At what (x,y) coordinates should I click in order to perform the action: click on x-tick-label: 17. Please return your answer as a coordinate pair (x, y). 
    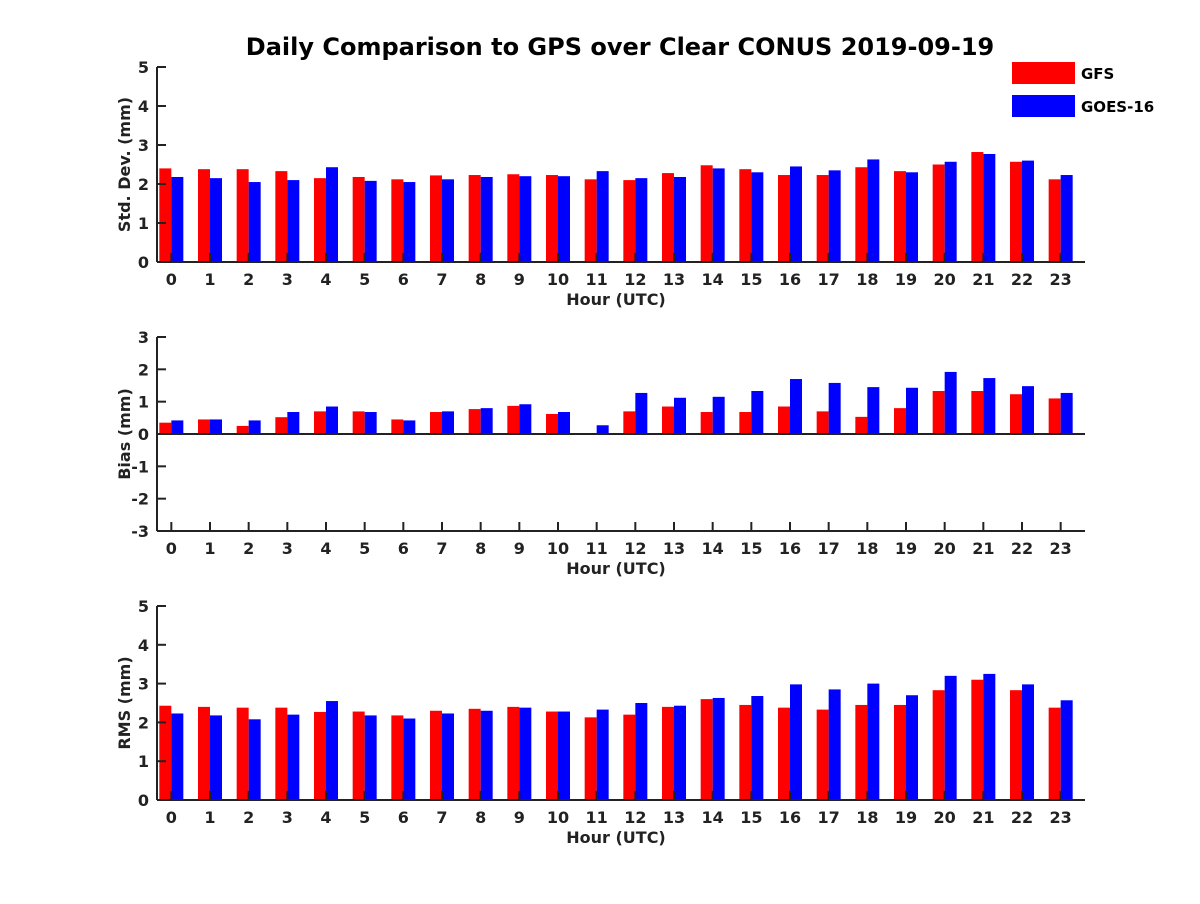
    Looking at the image, I should click on (829, 817).